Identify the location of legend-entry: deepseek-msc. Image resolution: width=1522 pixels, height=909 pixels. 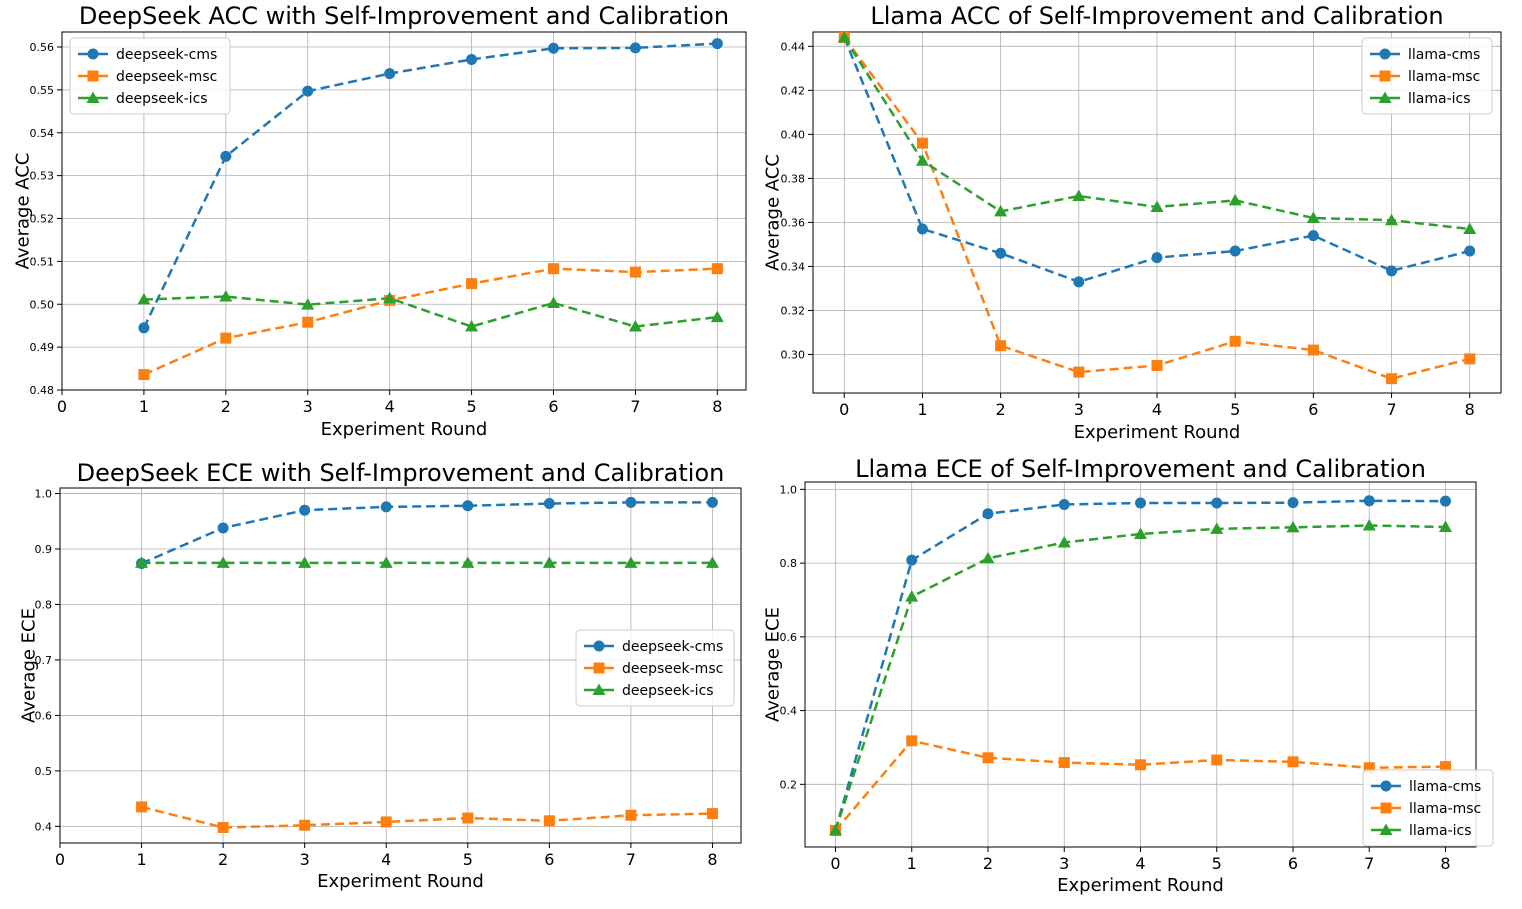
(672, 669).